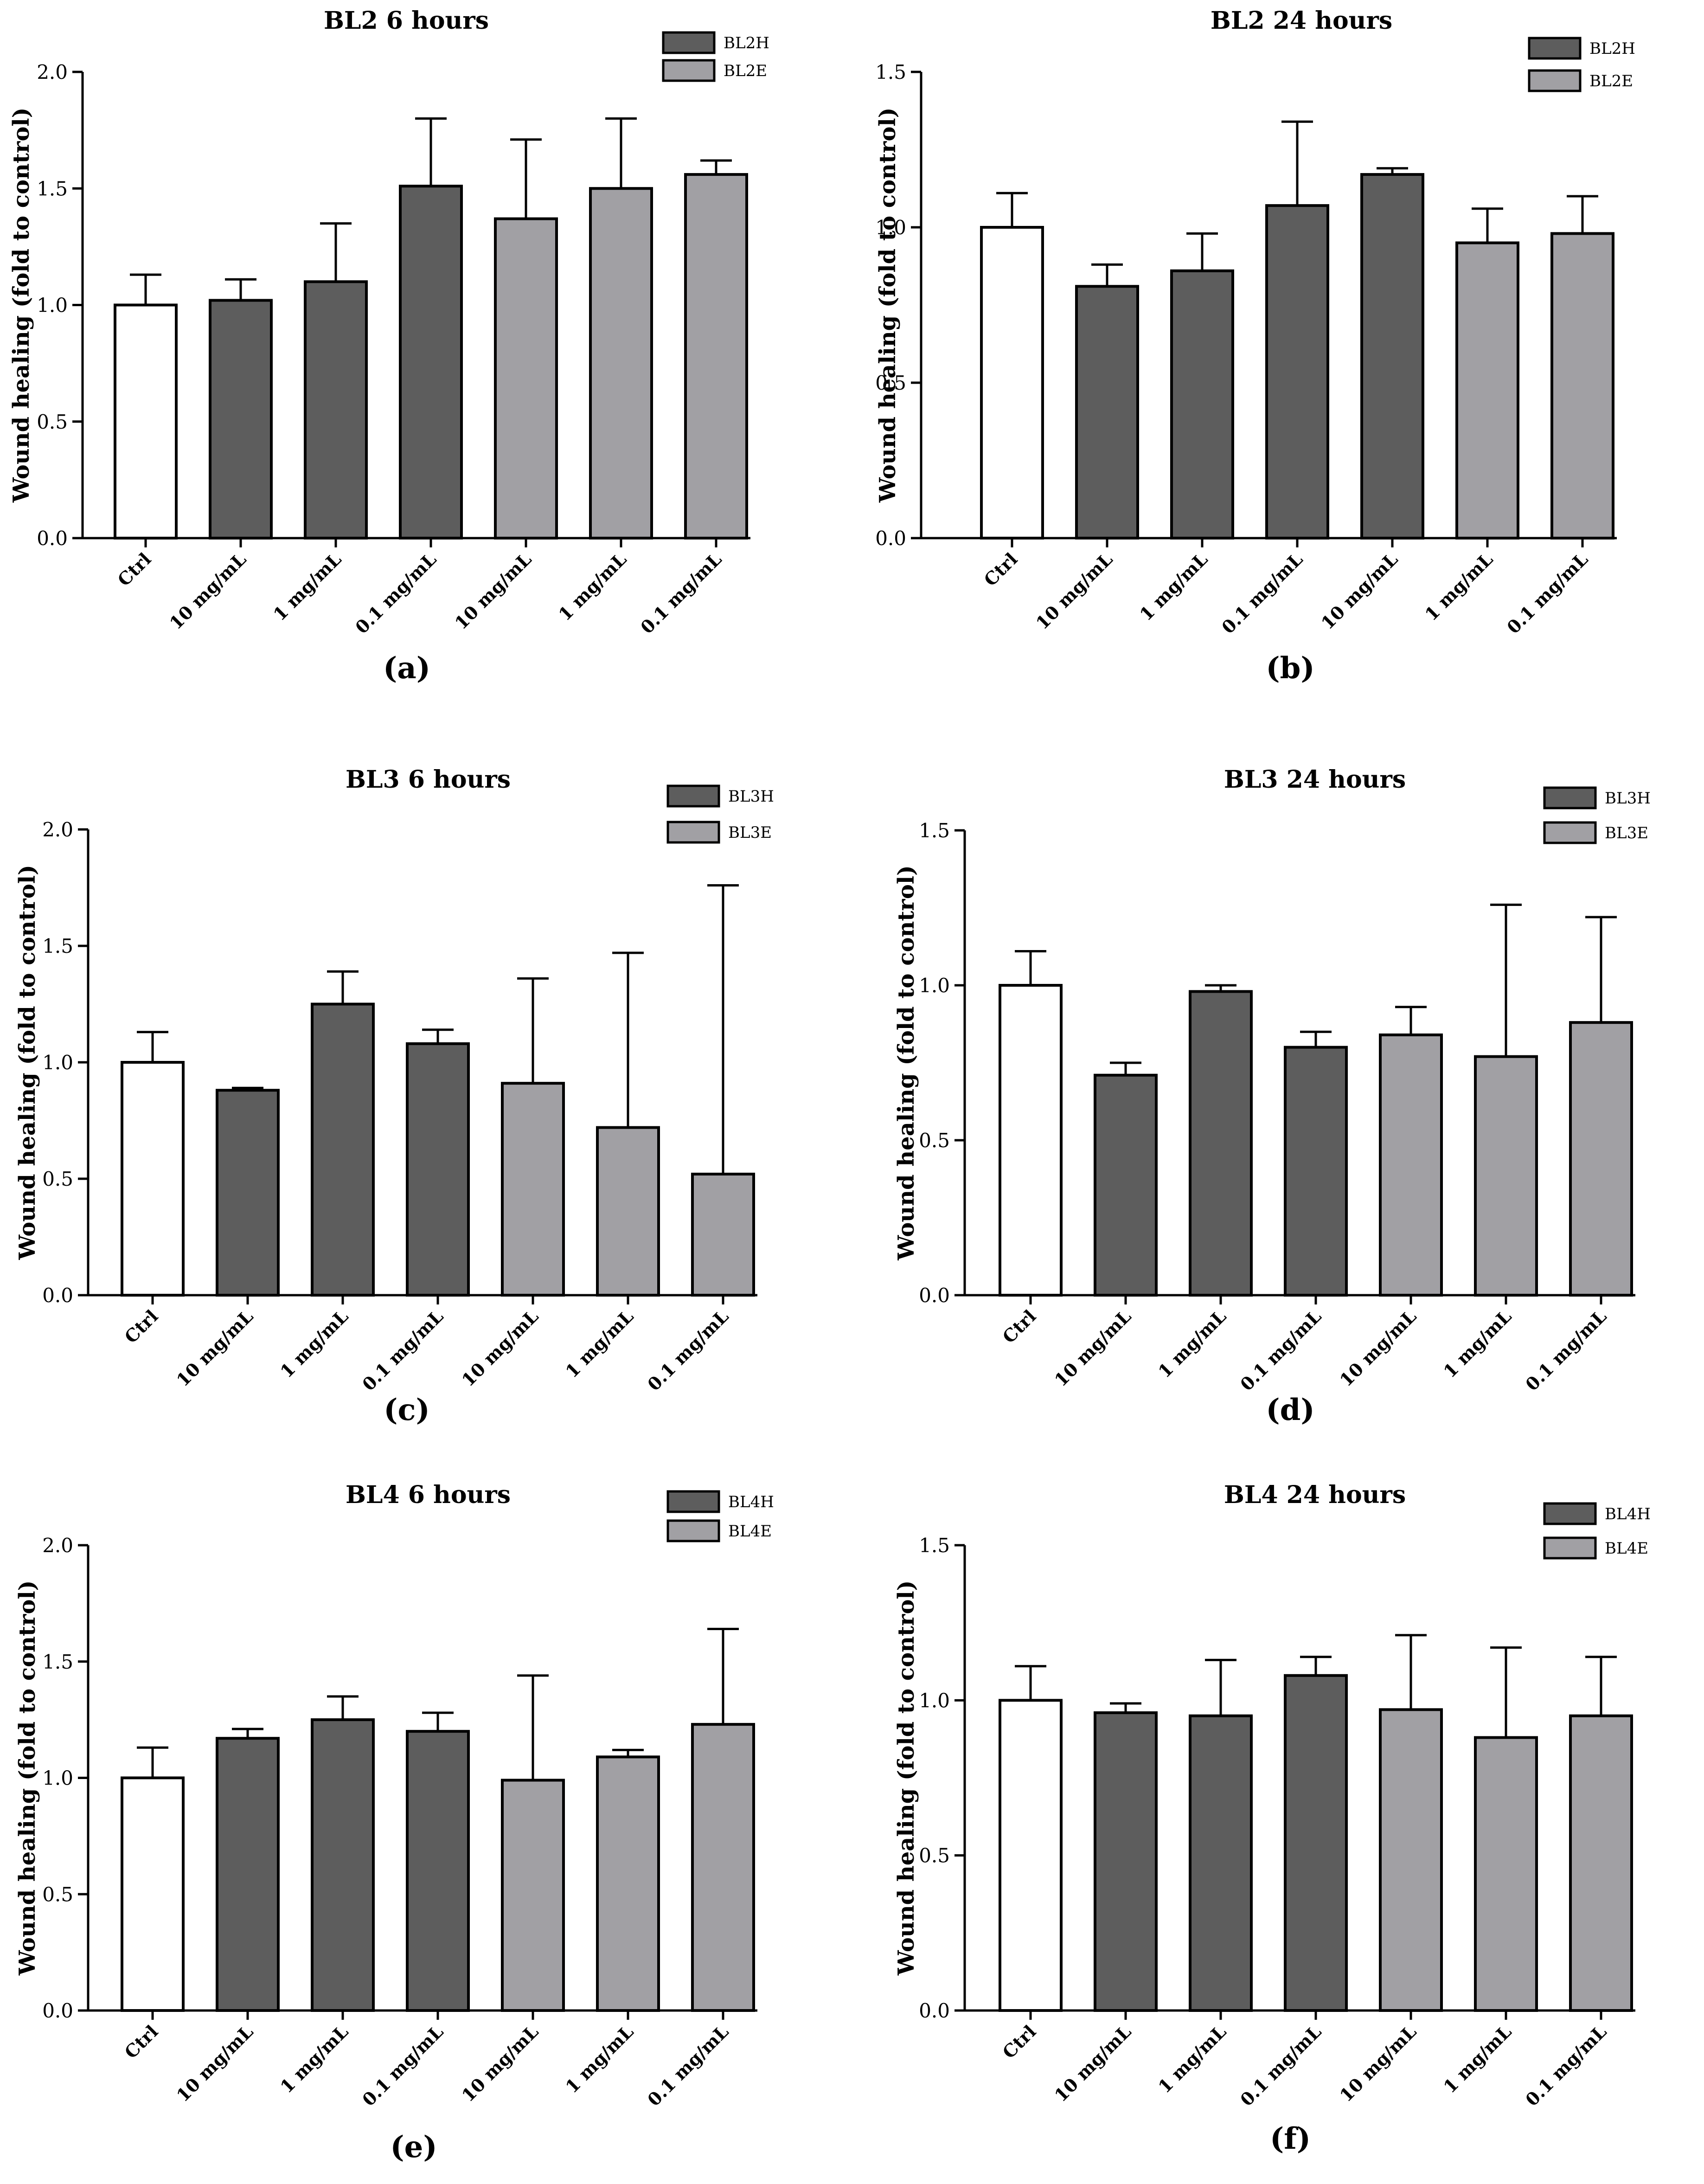 The height and width of the screenshot is (2184, 1704). What do you see at coordinates (1301, 20) in the screenshot?
I see `chart-title: BL2 24 hours` at bounding box center [1301, 20].